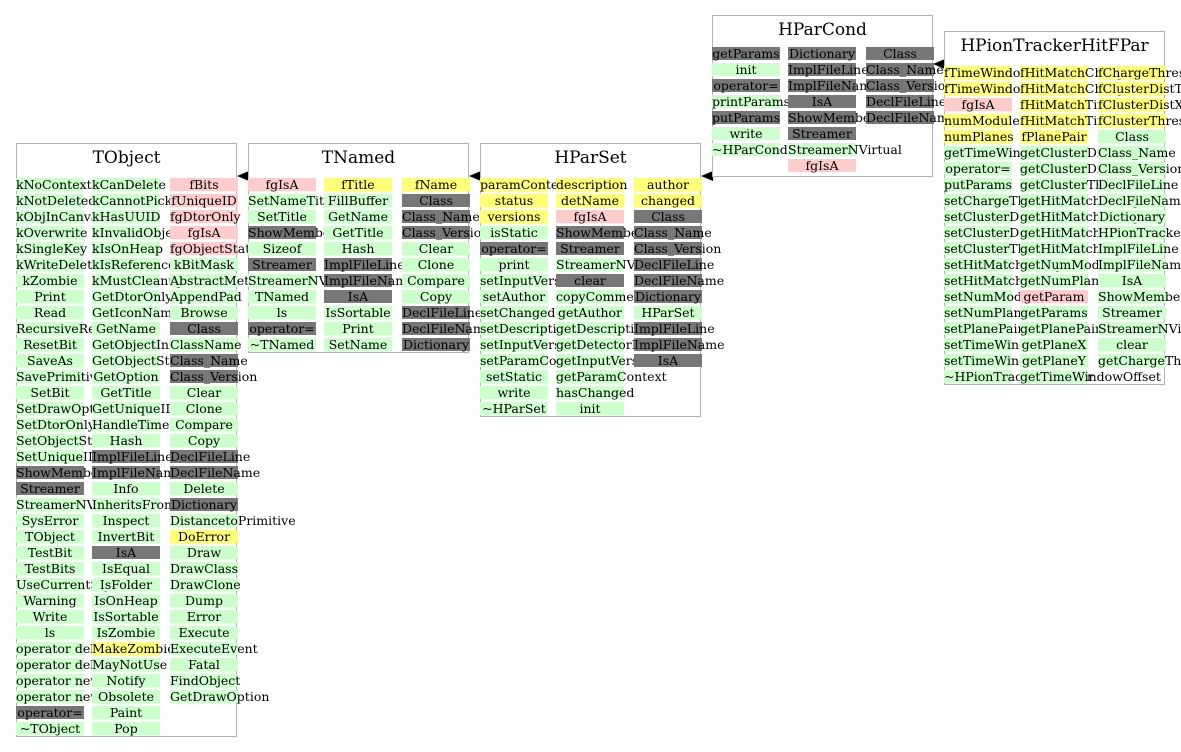 The height and width of the screenshot is (752, 1181). Describe the element at coordinates (205, 584) in the screenshot. I see `member-tobject-drawclone: DrawClone` at that location.